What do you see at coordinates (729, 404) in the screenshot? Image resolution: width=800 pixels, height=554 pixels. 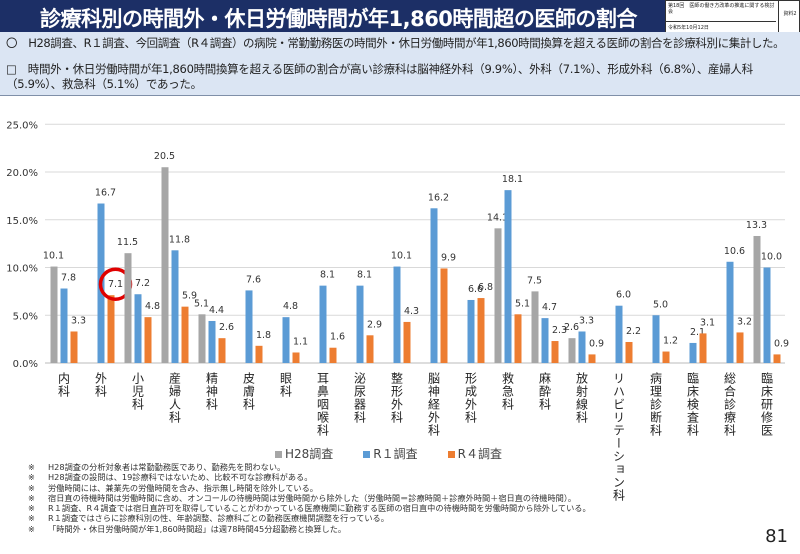 I see `x-tick-label: 総合診療科` at bounding box center [729, 404].